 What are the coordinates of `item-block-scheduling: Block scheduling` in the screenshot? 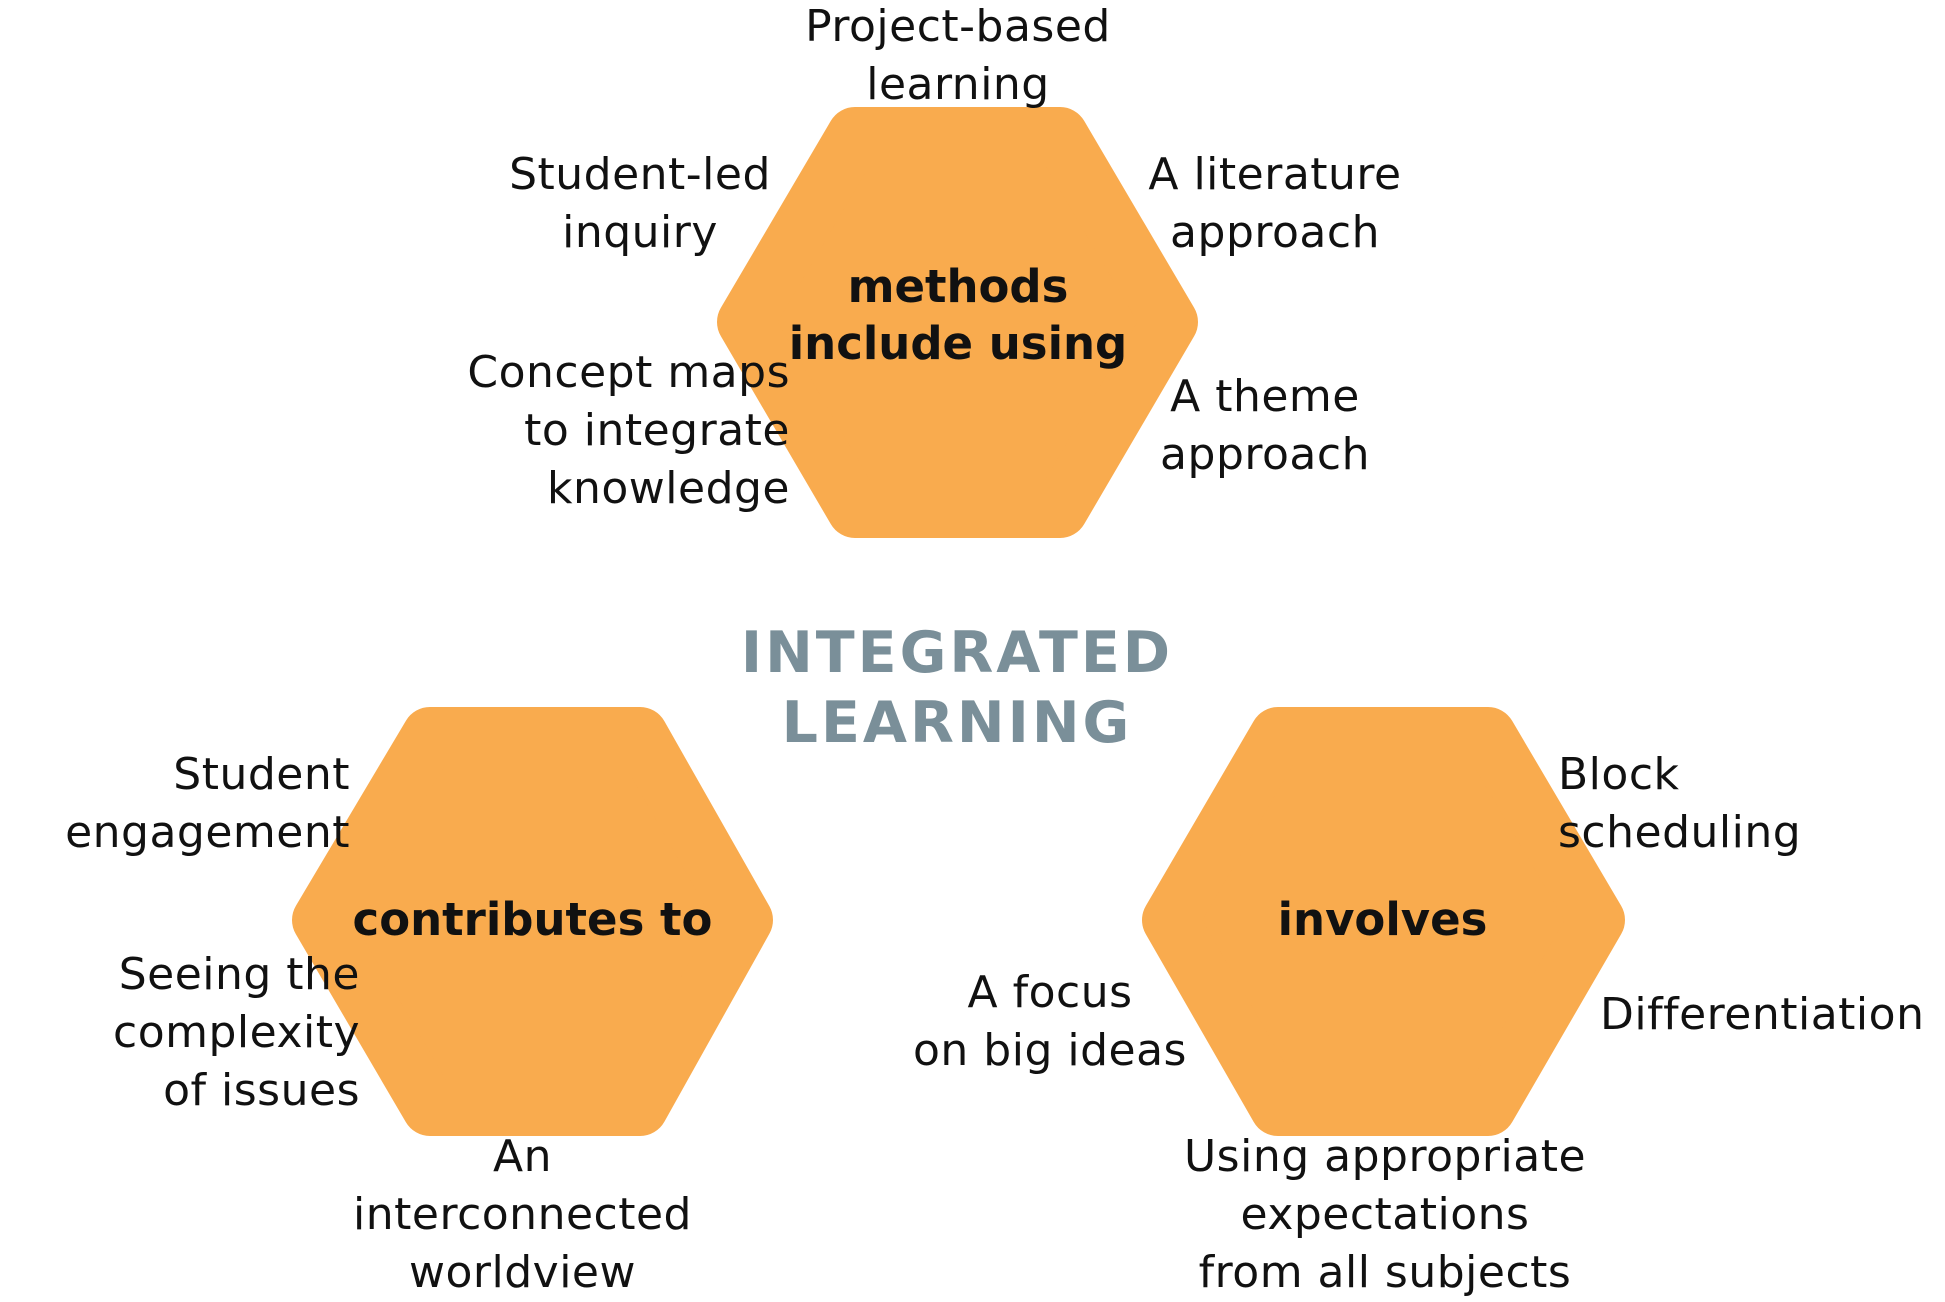 It's located at (1680, 803).